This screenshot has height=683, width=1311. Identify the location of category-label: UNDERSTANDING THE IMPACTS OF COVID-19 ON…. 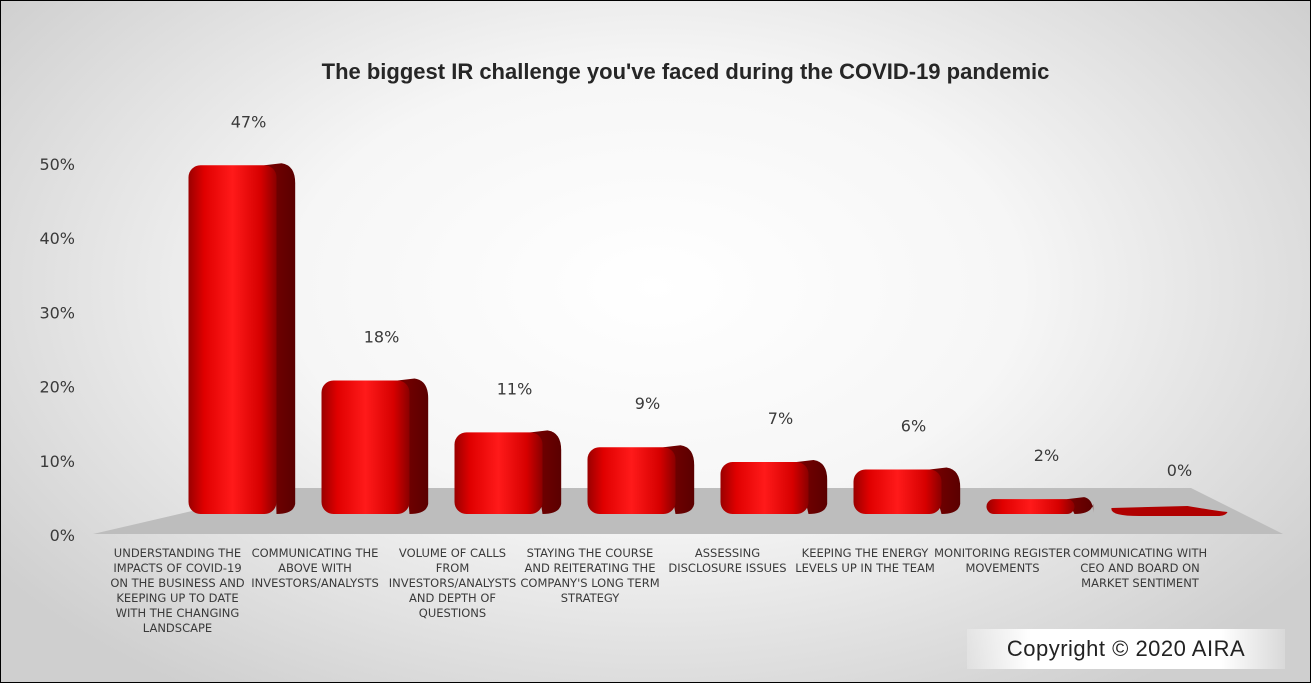
(177, 590).